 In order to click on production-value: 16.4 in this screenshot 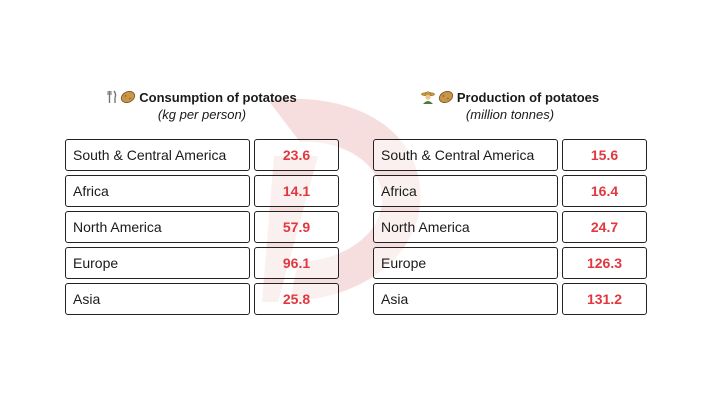, I will do `click(604, 191)`.